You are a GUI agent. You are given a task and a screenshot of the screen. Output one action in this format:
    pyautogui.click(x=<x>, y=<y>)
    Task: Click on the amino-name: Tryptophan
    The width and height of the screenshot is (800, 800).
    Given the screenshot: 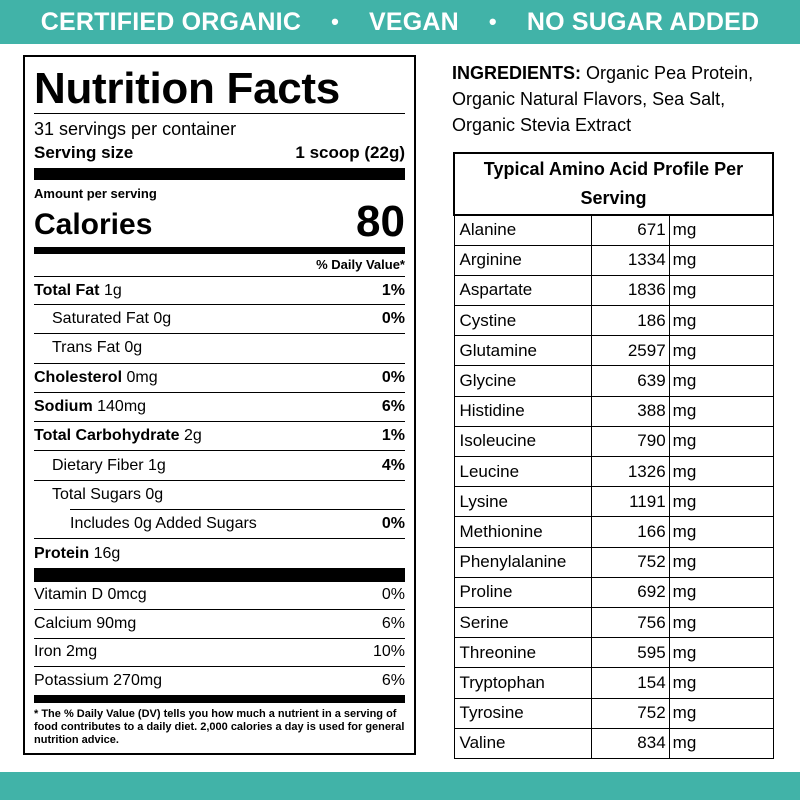 What is the action you would take?
    pyautogui.click(x=523, y=683)
    